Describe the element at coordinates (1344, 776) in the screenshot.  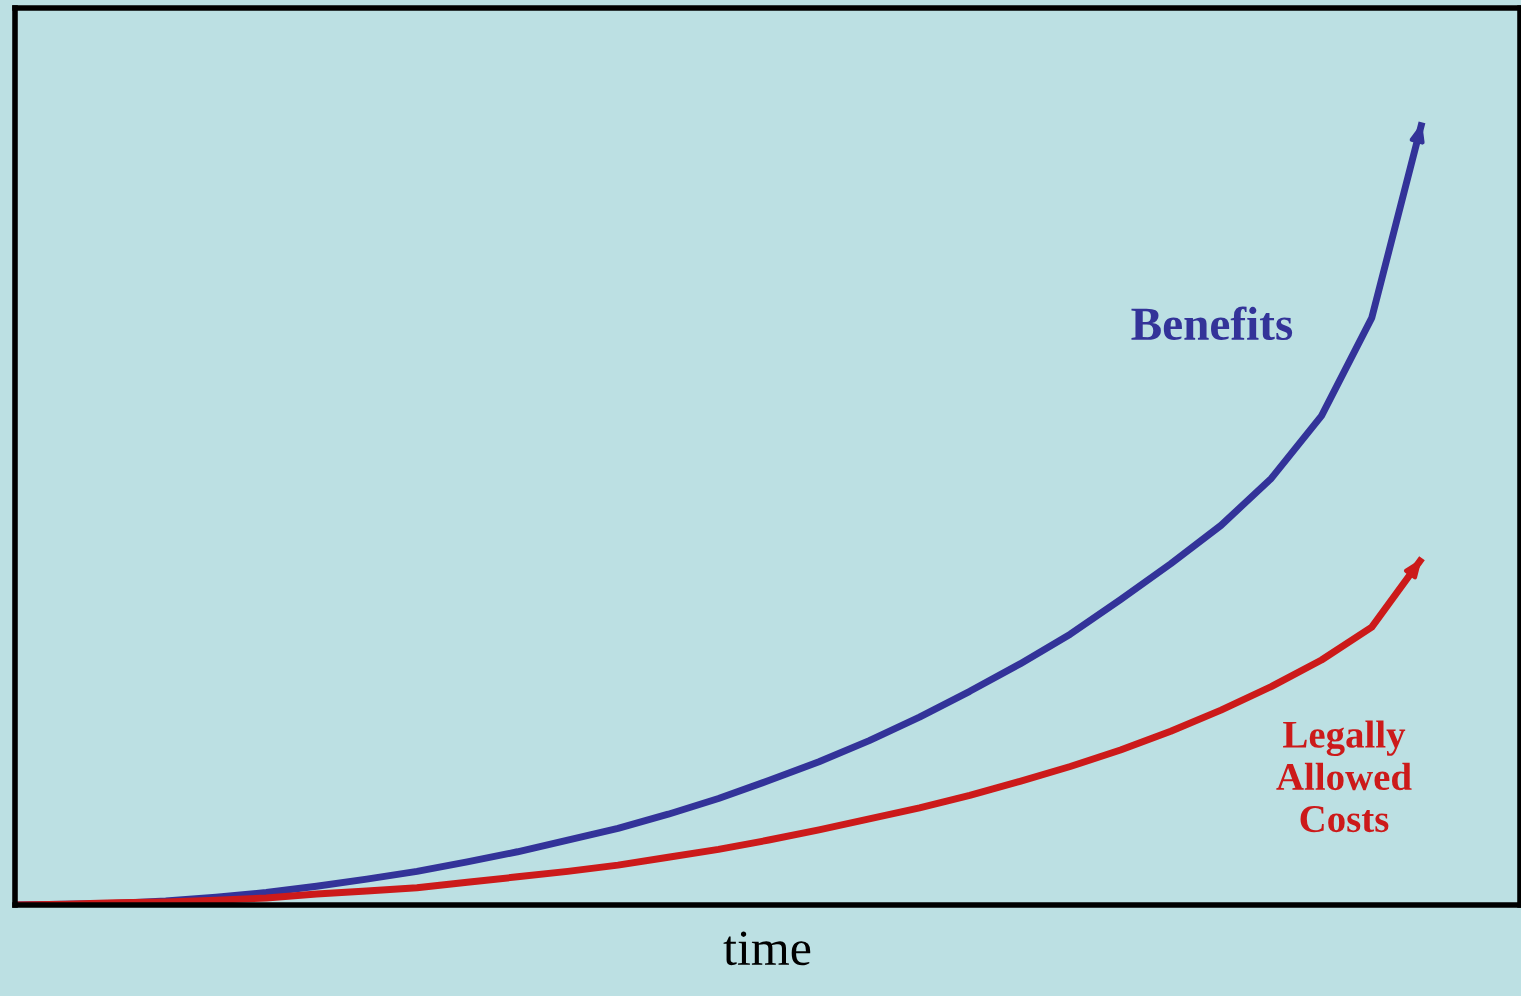
I see `series-label: Legally Allowed Costs` at that location.